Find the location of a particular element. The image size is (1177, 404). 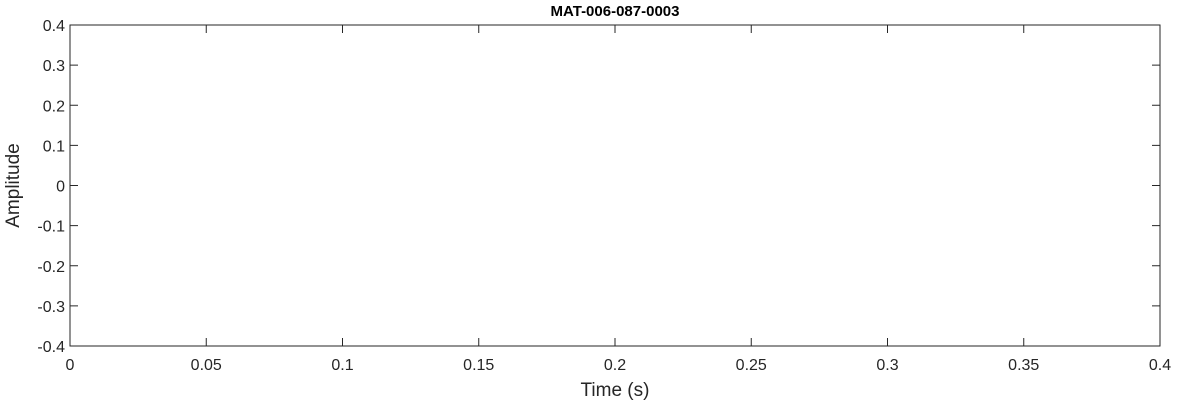

chart-title: MAT-006-087-0003 is located at coordinates (615, 11).